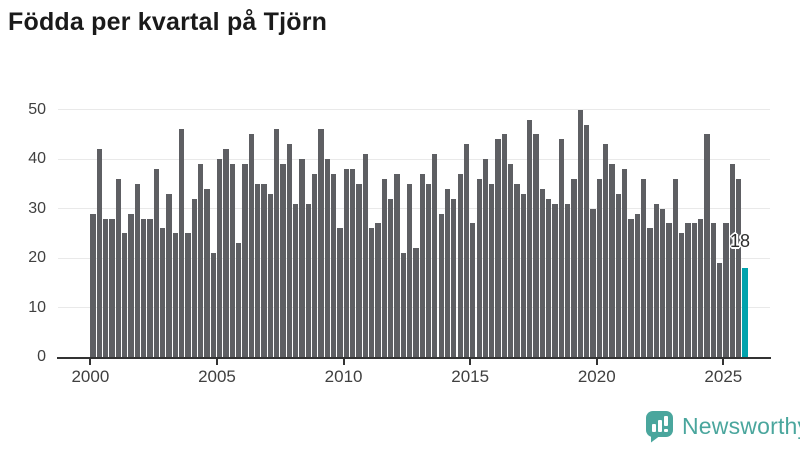 The image size is (800, 450). Describe the element at coordinates (37, 307) in the screenshot. I see `y-axis-label-10: 10` at that location.